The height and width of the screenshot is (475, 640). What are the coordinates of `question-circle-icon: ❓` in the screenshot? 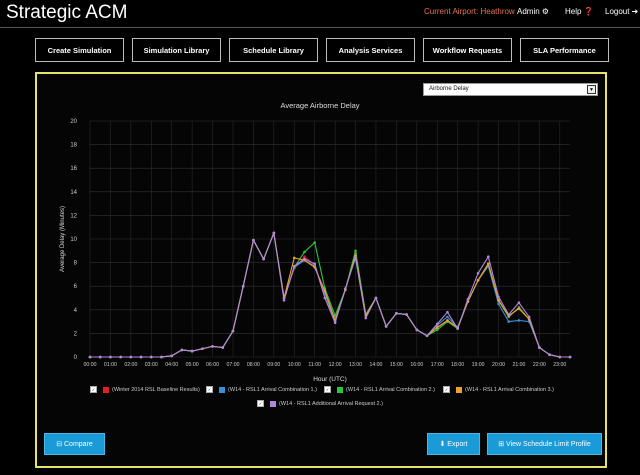 It's located at (588, 11).